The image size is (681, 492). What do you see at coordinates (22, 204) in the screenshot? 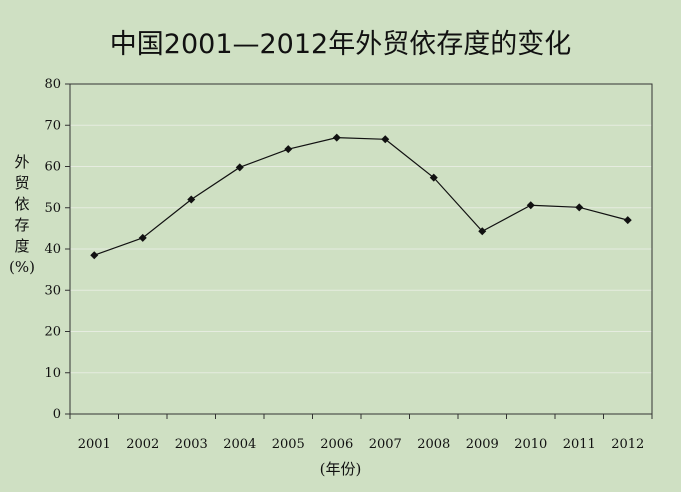
I see `y-axis-label-char: 依` at bounding box center [22, 204].